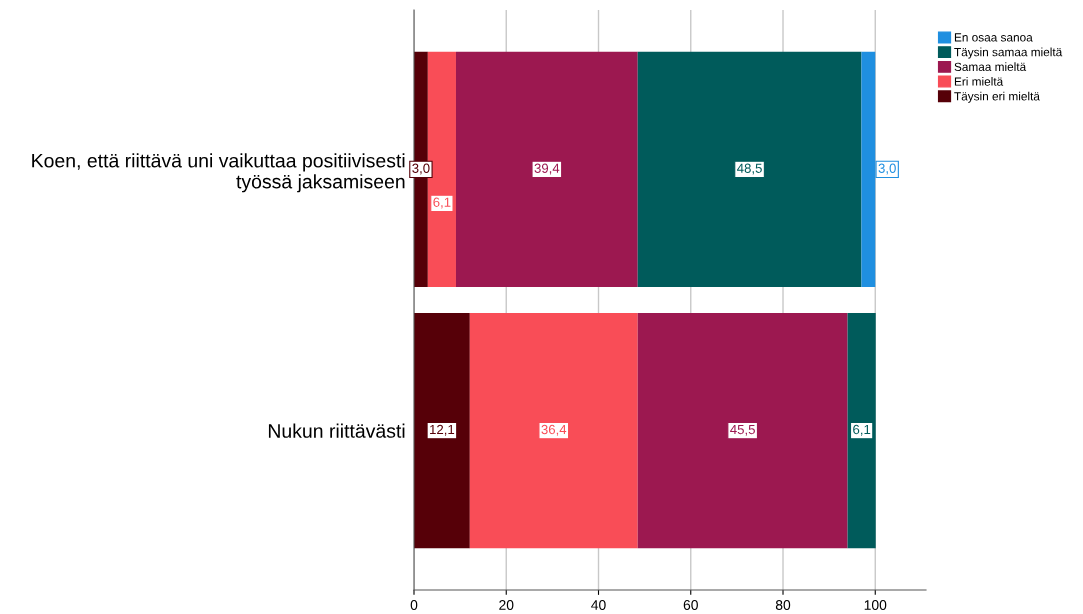 Image resolution: width=1083 pixels, height=614 pixels. I want to click on legend-label: Täysin eri mieltä, so click(997, 97).